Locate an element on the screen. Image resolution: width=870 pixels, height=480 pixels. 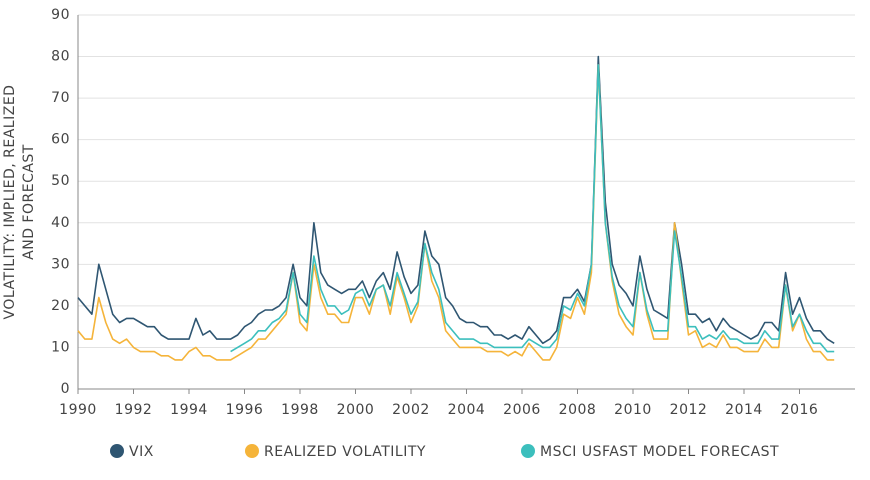
legend-label: MSCI USFAST MODEL FORECAST is located at coordinates (659, 452).